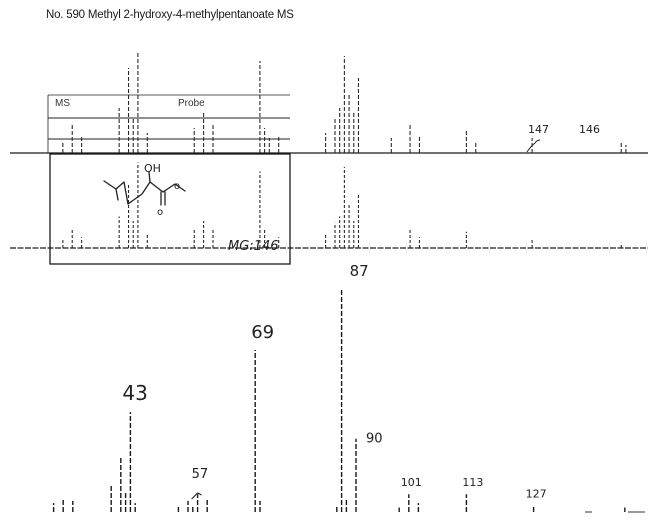 This screenshot has width=650, height=520. I want to click on overview-bottom-trace, so click(342, 205).